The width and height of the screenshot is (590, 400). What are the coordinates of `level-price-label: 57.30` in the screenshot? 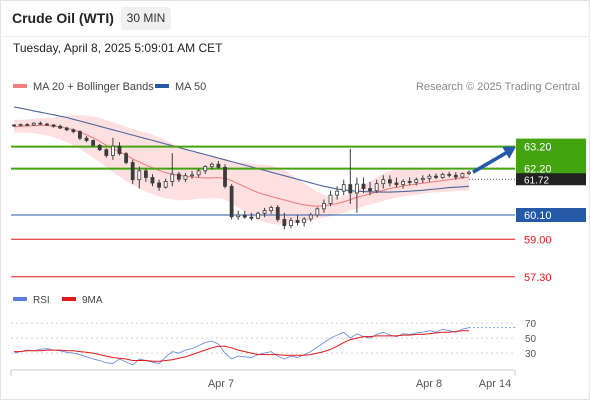 It's located at (538, 278).